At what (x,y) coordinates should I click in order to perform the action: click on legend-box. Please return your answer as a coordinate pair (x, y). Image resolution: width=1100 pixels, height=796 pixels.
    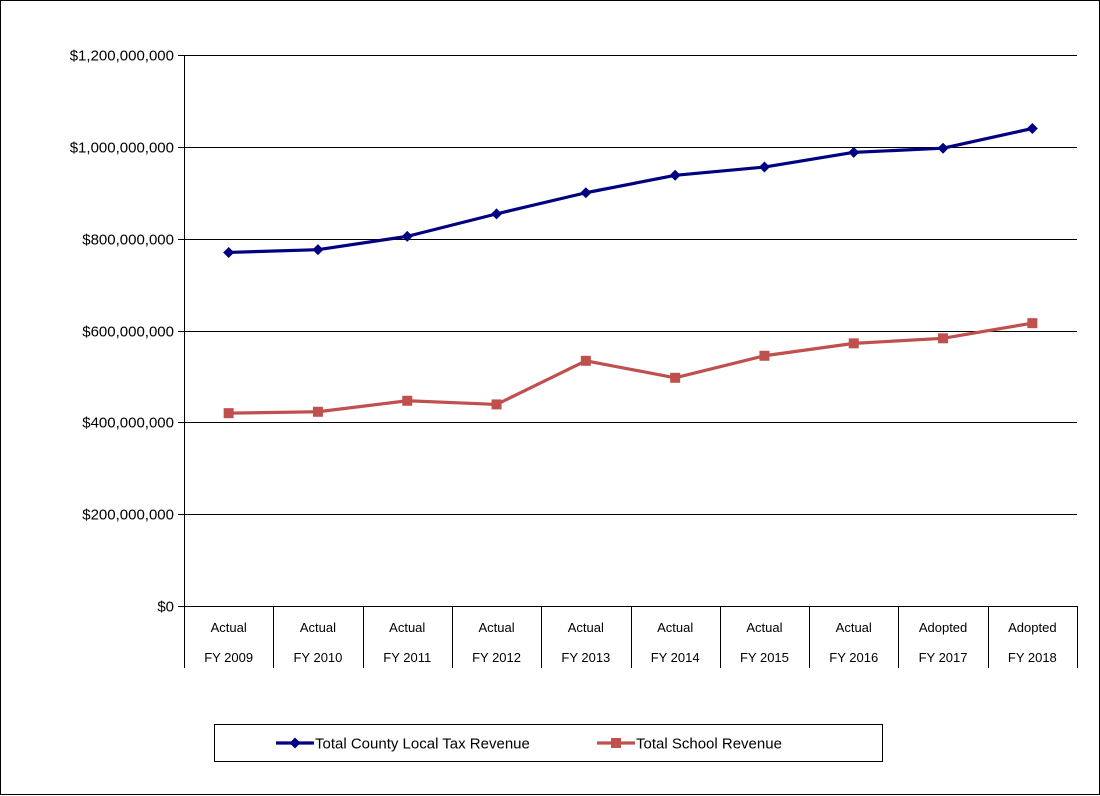
    Looking at the image, I should click on (548, 743).